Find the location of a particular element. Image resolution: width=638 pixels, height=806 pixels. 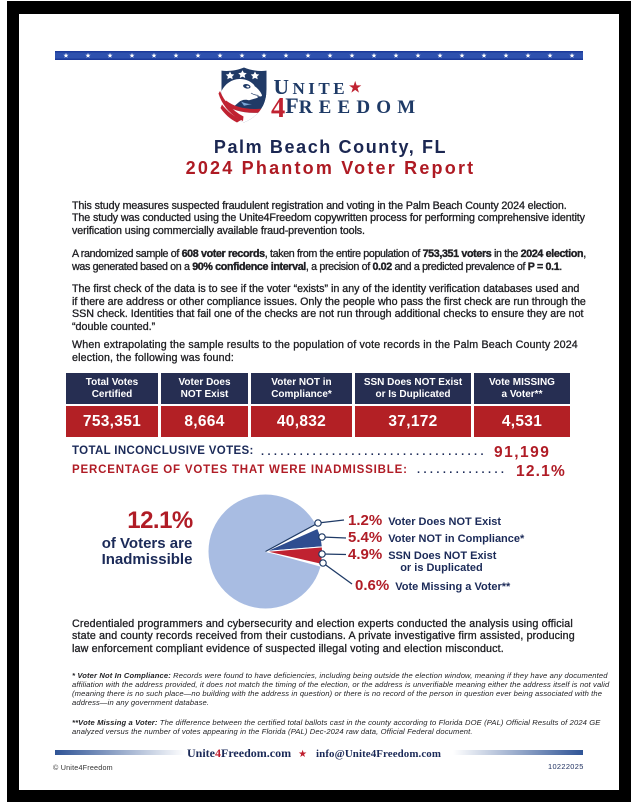

svg-text: UNITE is located at coordinates (311, 87).